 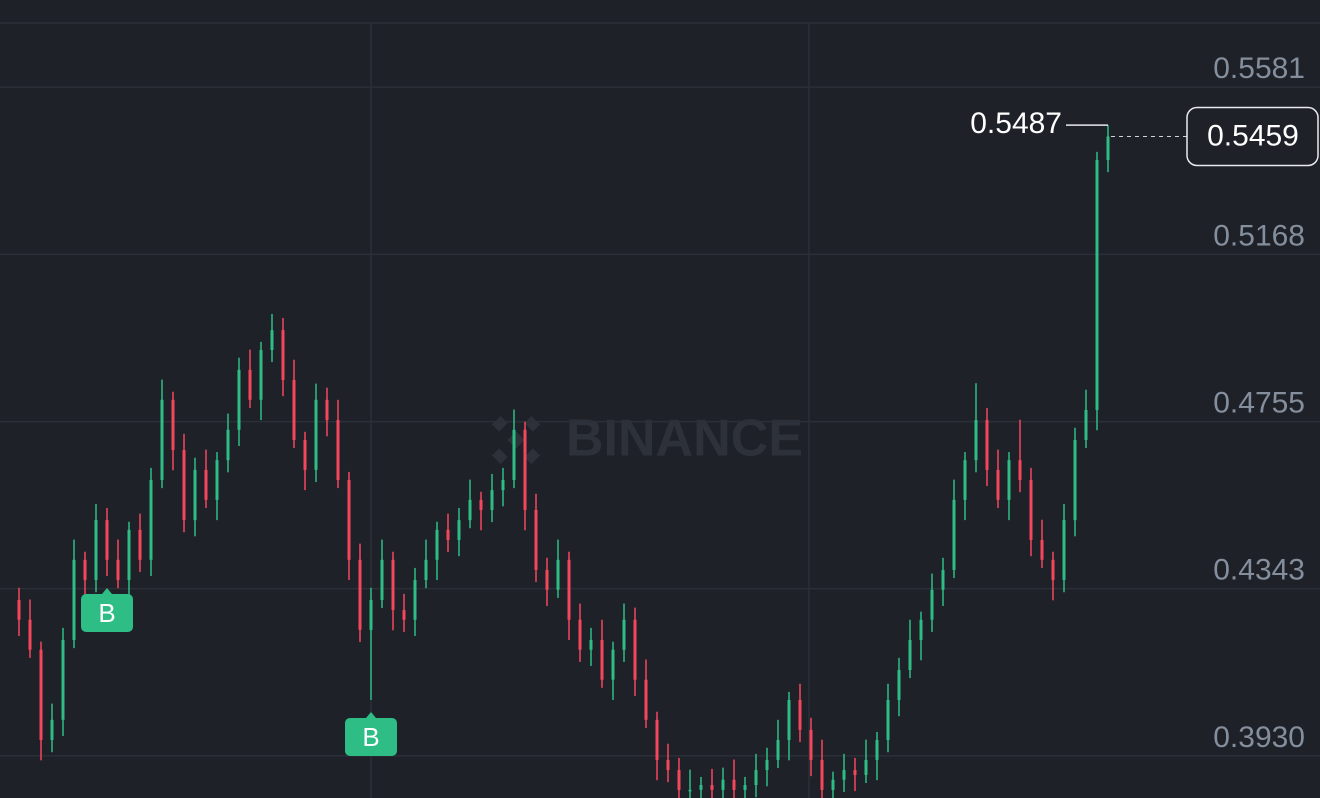 I want to click on y-tick-label: 0.5168, so click(x=1259, y=235).